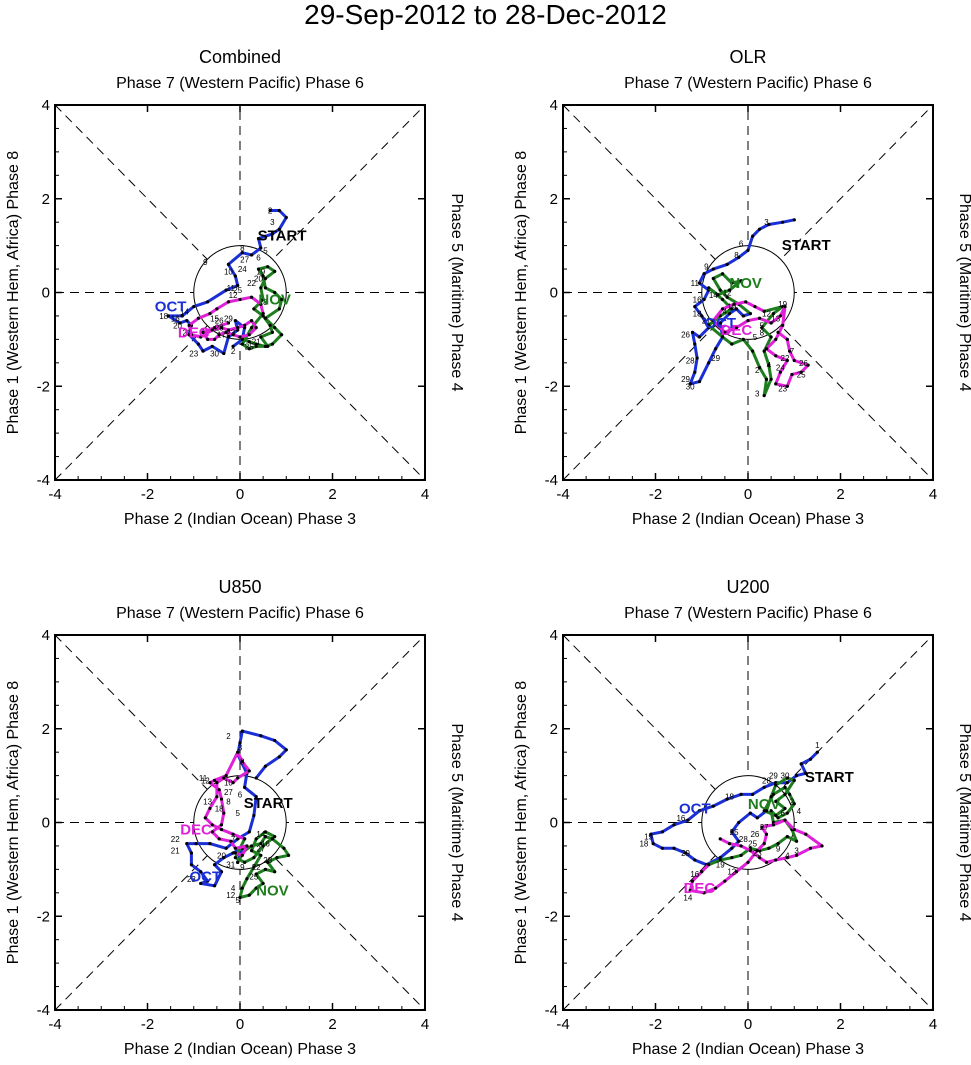  What do you see at coordinates (147, 494) in the screenshot?
I see `x-tick-label: -2` at bounding box center [147, 494].